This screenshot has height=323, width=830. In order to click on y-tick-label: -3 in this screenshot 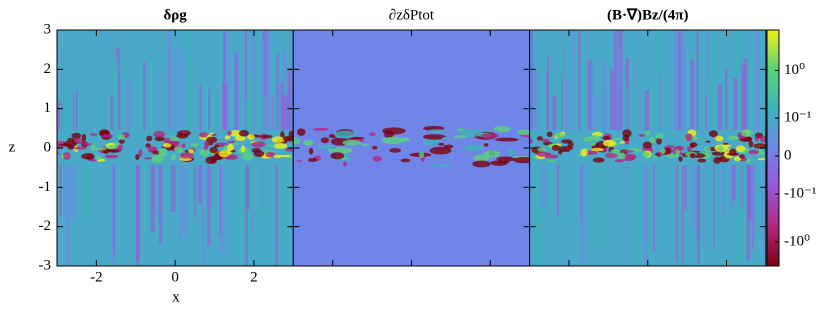, I will do `click(45, 265)`.